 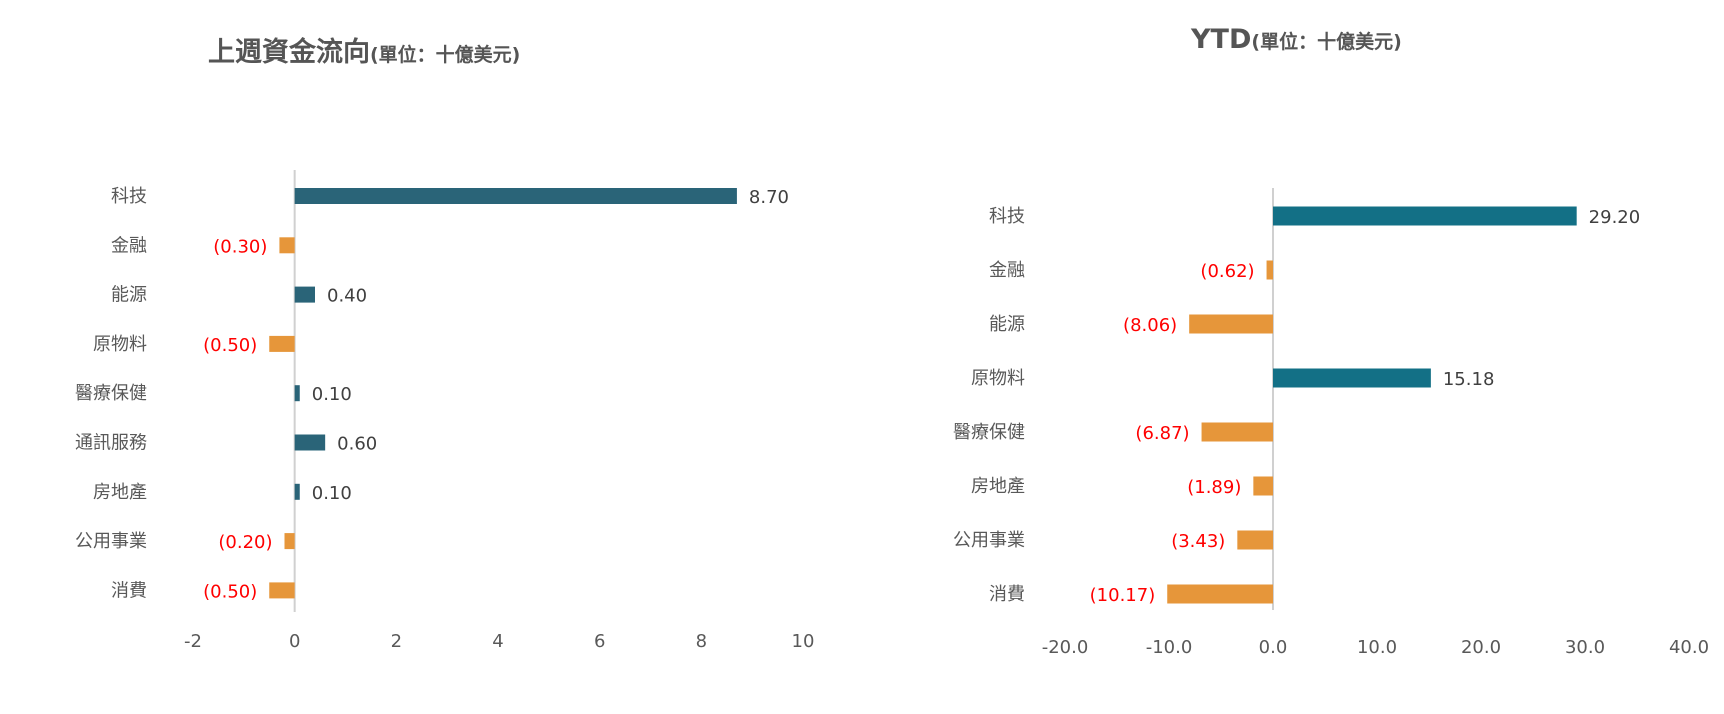 I want to click on weekly-tick-label: 6, so click(x=599, y=641).